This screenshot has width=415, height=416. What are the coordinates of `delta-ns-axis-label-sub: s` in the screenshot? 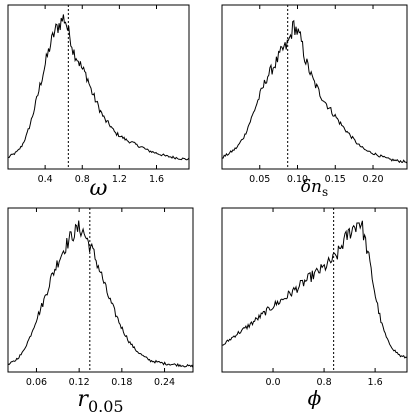 It's located at (325, 192).